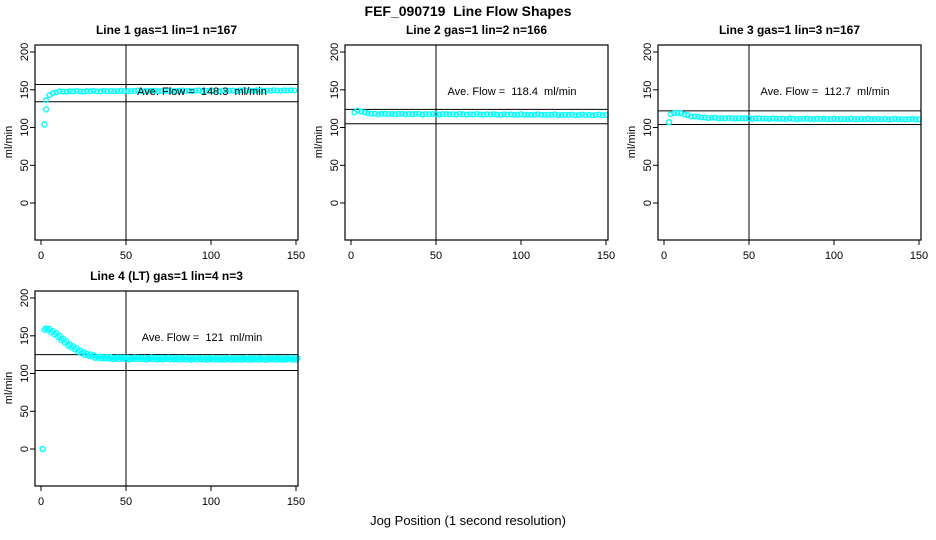 This screenshot has height=540, width=936. Describe the element at coordinates (825, 92) in the screenshot. I see `svg-text: Ave. Flow = 112.7 ml/min` at that location.